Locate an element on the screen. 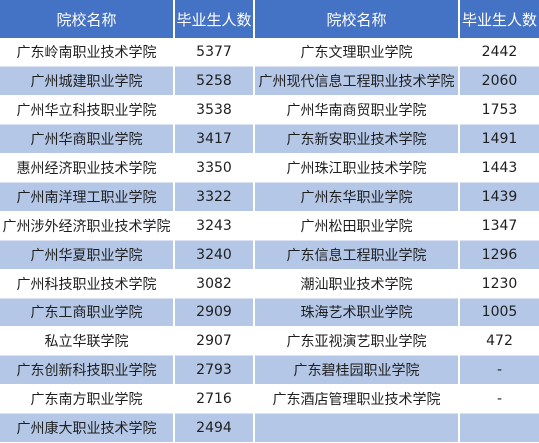 This screenshot has height=443, width=539. cell-graduates-right: 1347 is located at coordinates (499, 226).